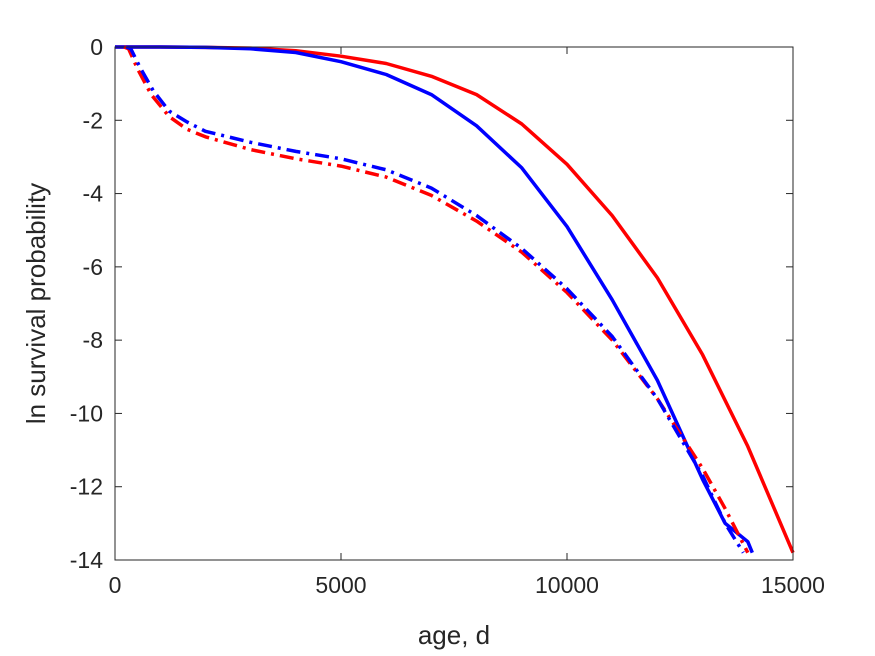  I want to click on y-tick-label: -10, so click(86, 413).